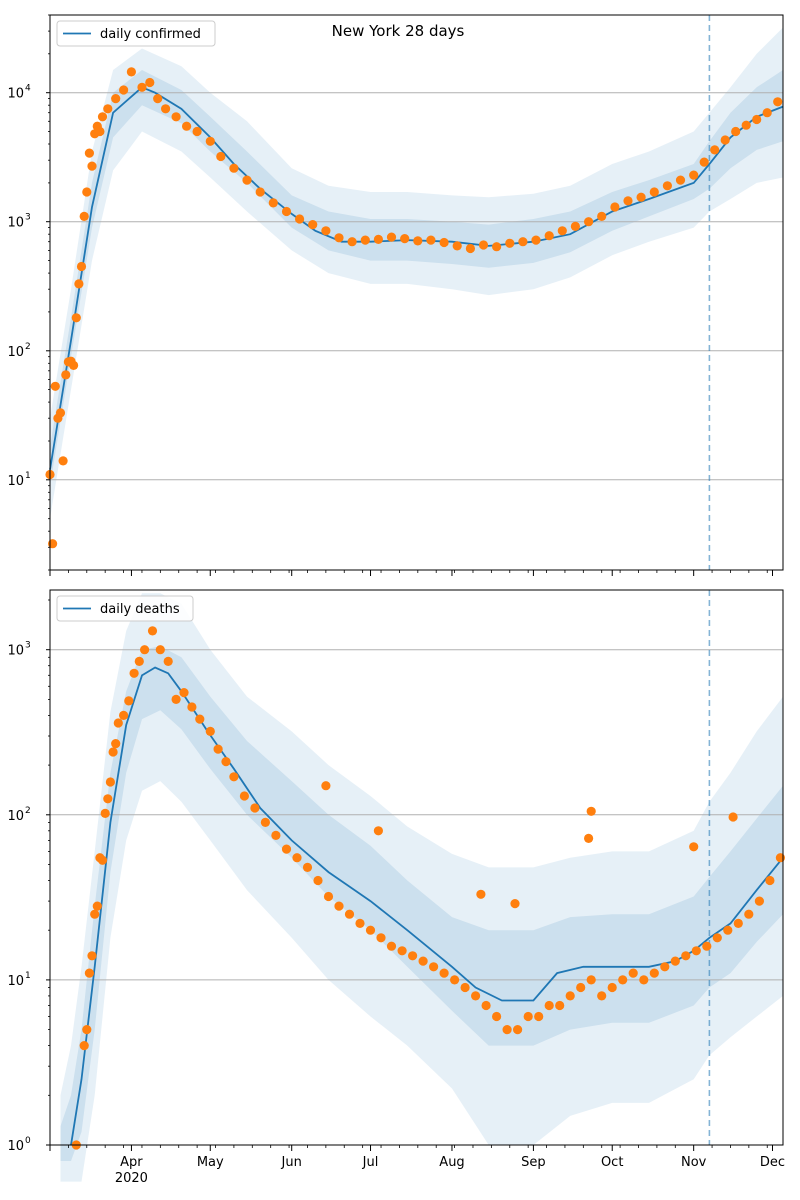  Describe the element at coordinates (398, 31) in the screenshot. I see `chart-title: New York 28 days` at that location.